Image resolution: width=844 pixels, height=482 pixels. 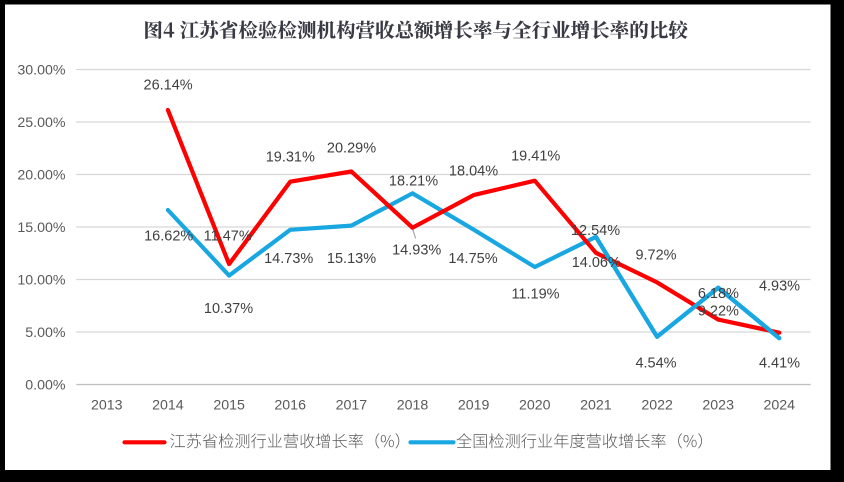 I want to click on svg-text: 2021, so click(x=596, y=406).